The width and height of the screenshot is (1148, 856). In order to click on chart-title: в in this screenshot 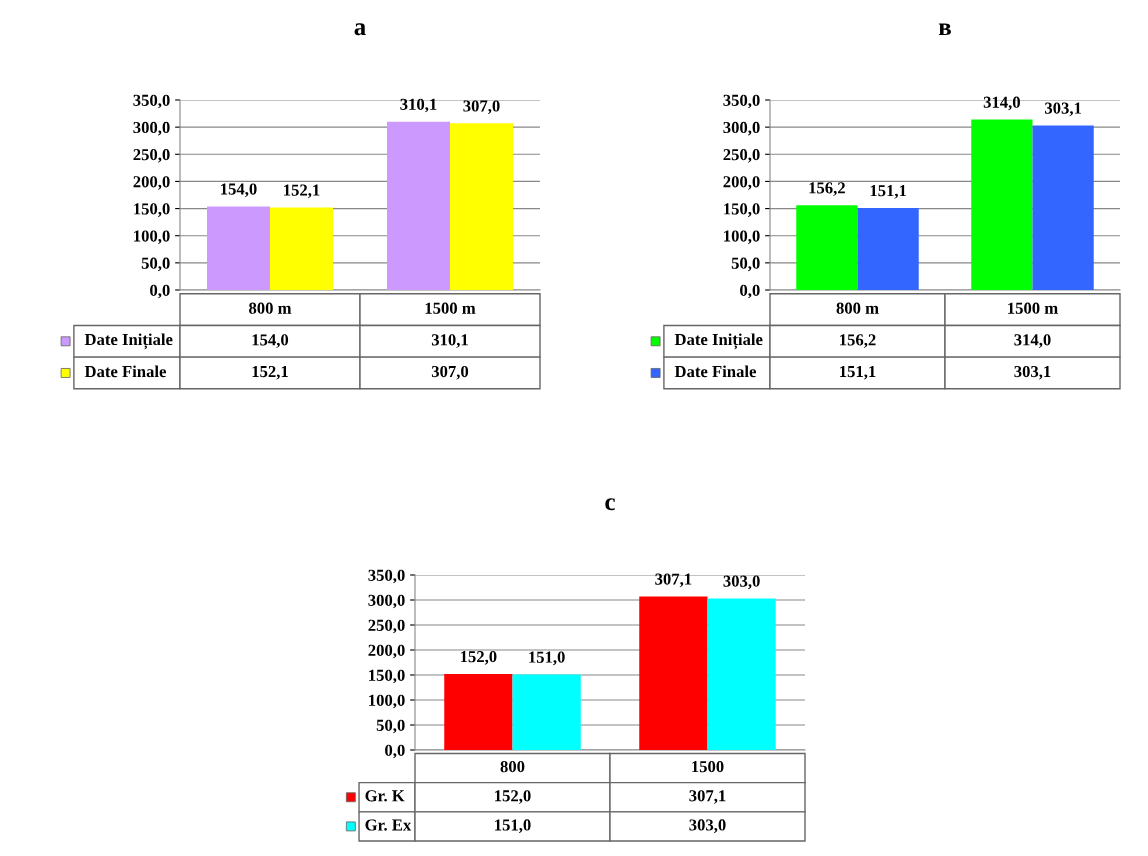, I will do `click(944, 29)`.